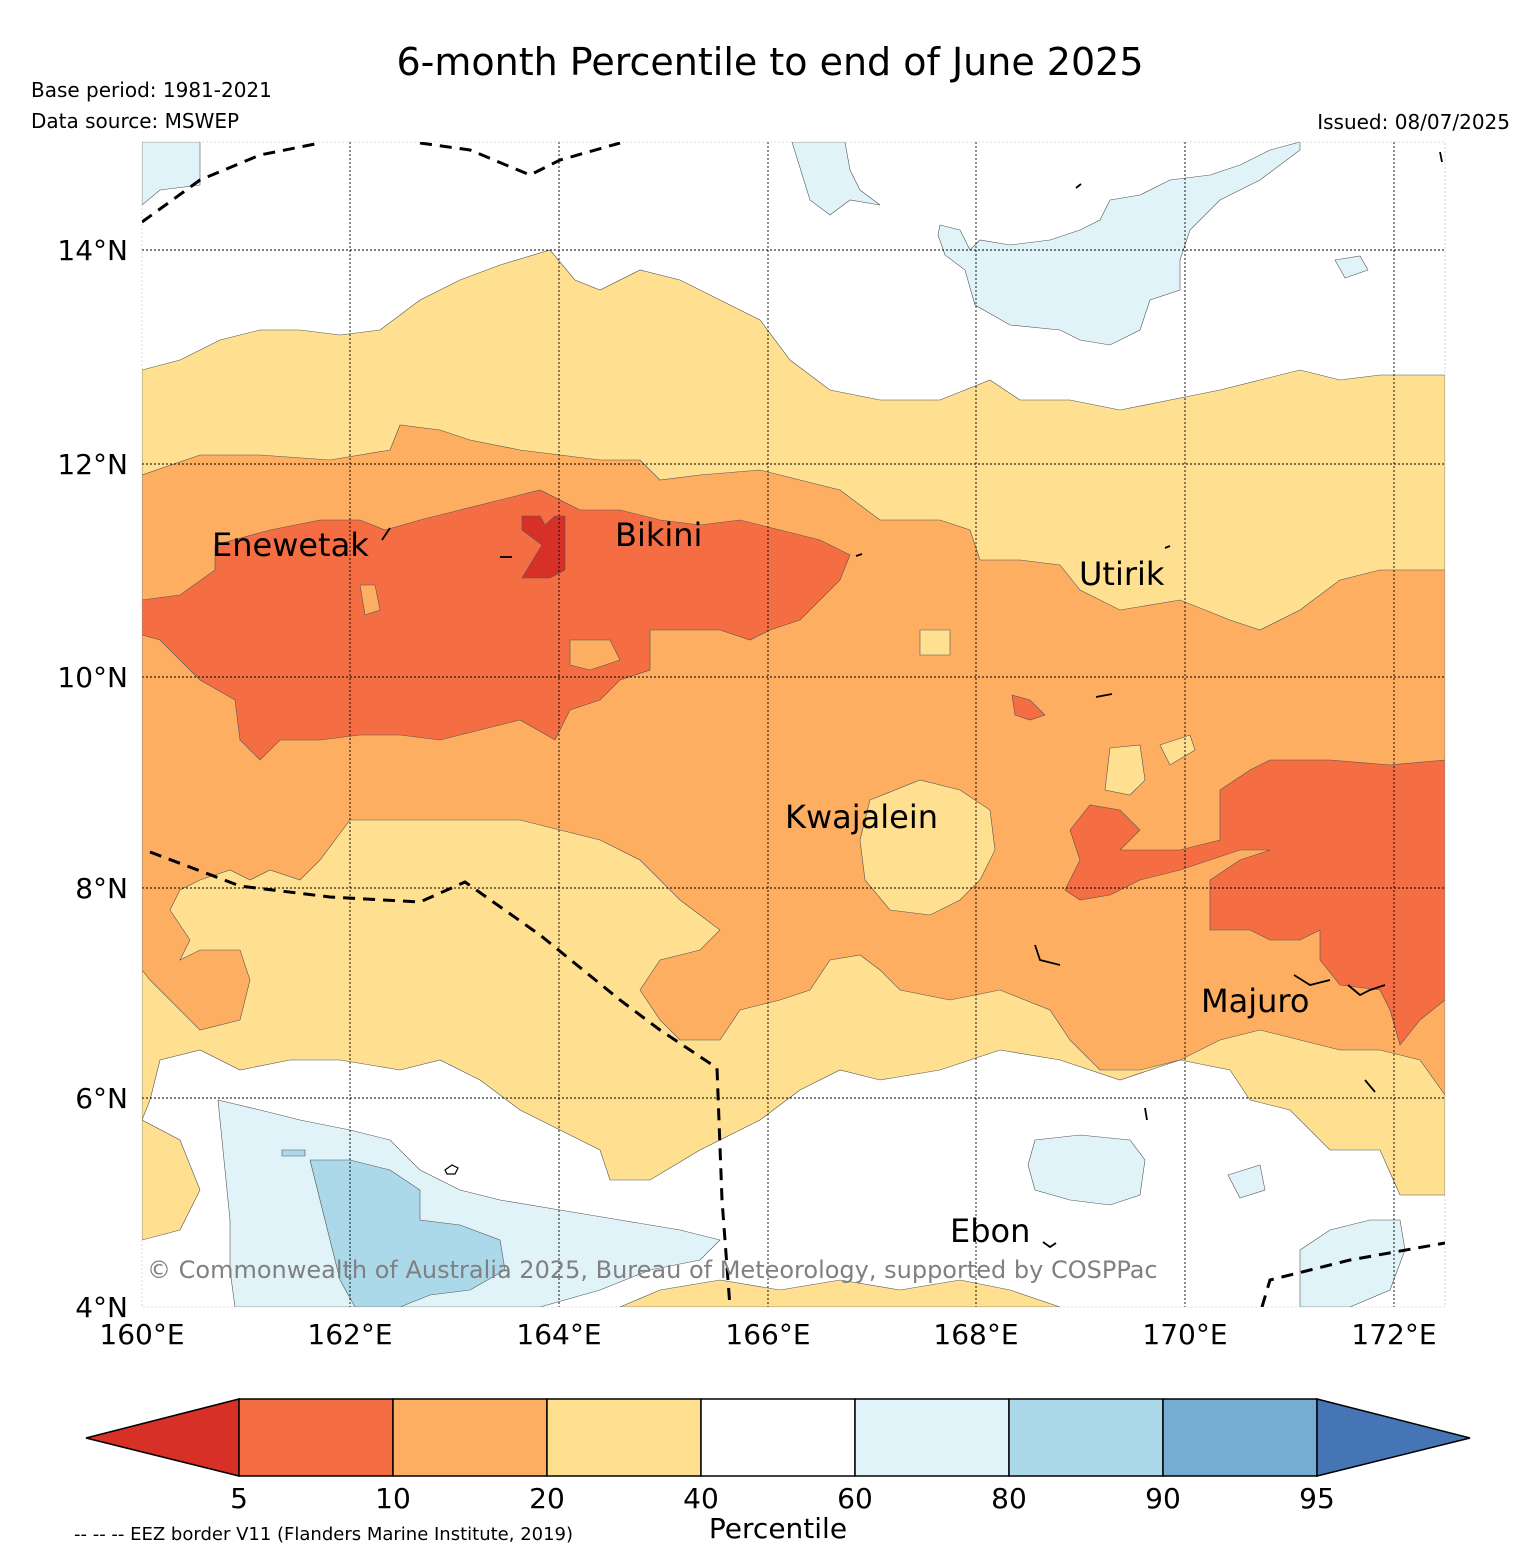 Image resolution: width=1540 pixels, height=1563 pixels. Describe the element at coordinates (92, 250) in the screenshot. I see `lat-label-14: 14°N` at that location.